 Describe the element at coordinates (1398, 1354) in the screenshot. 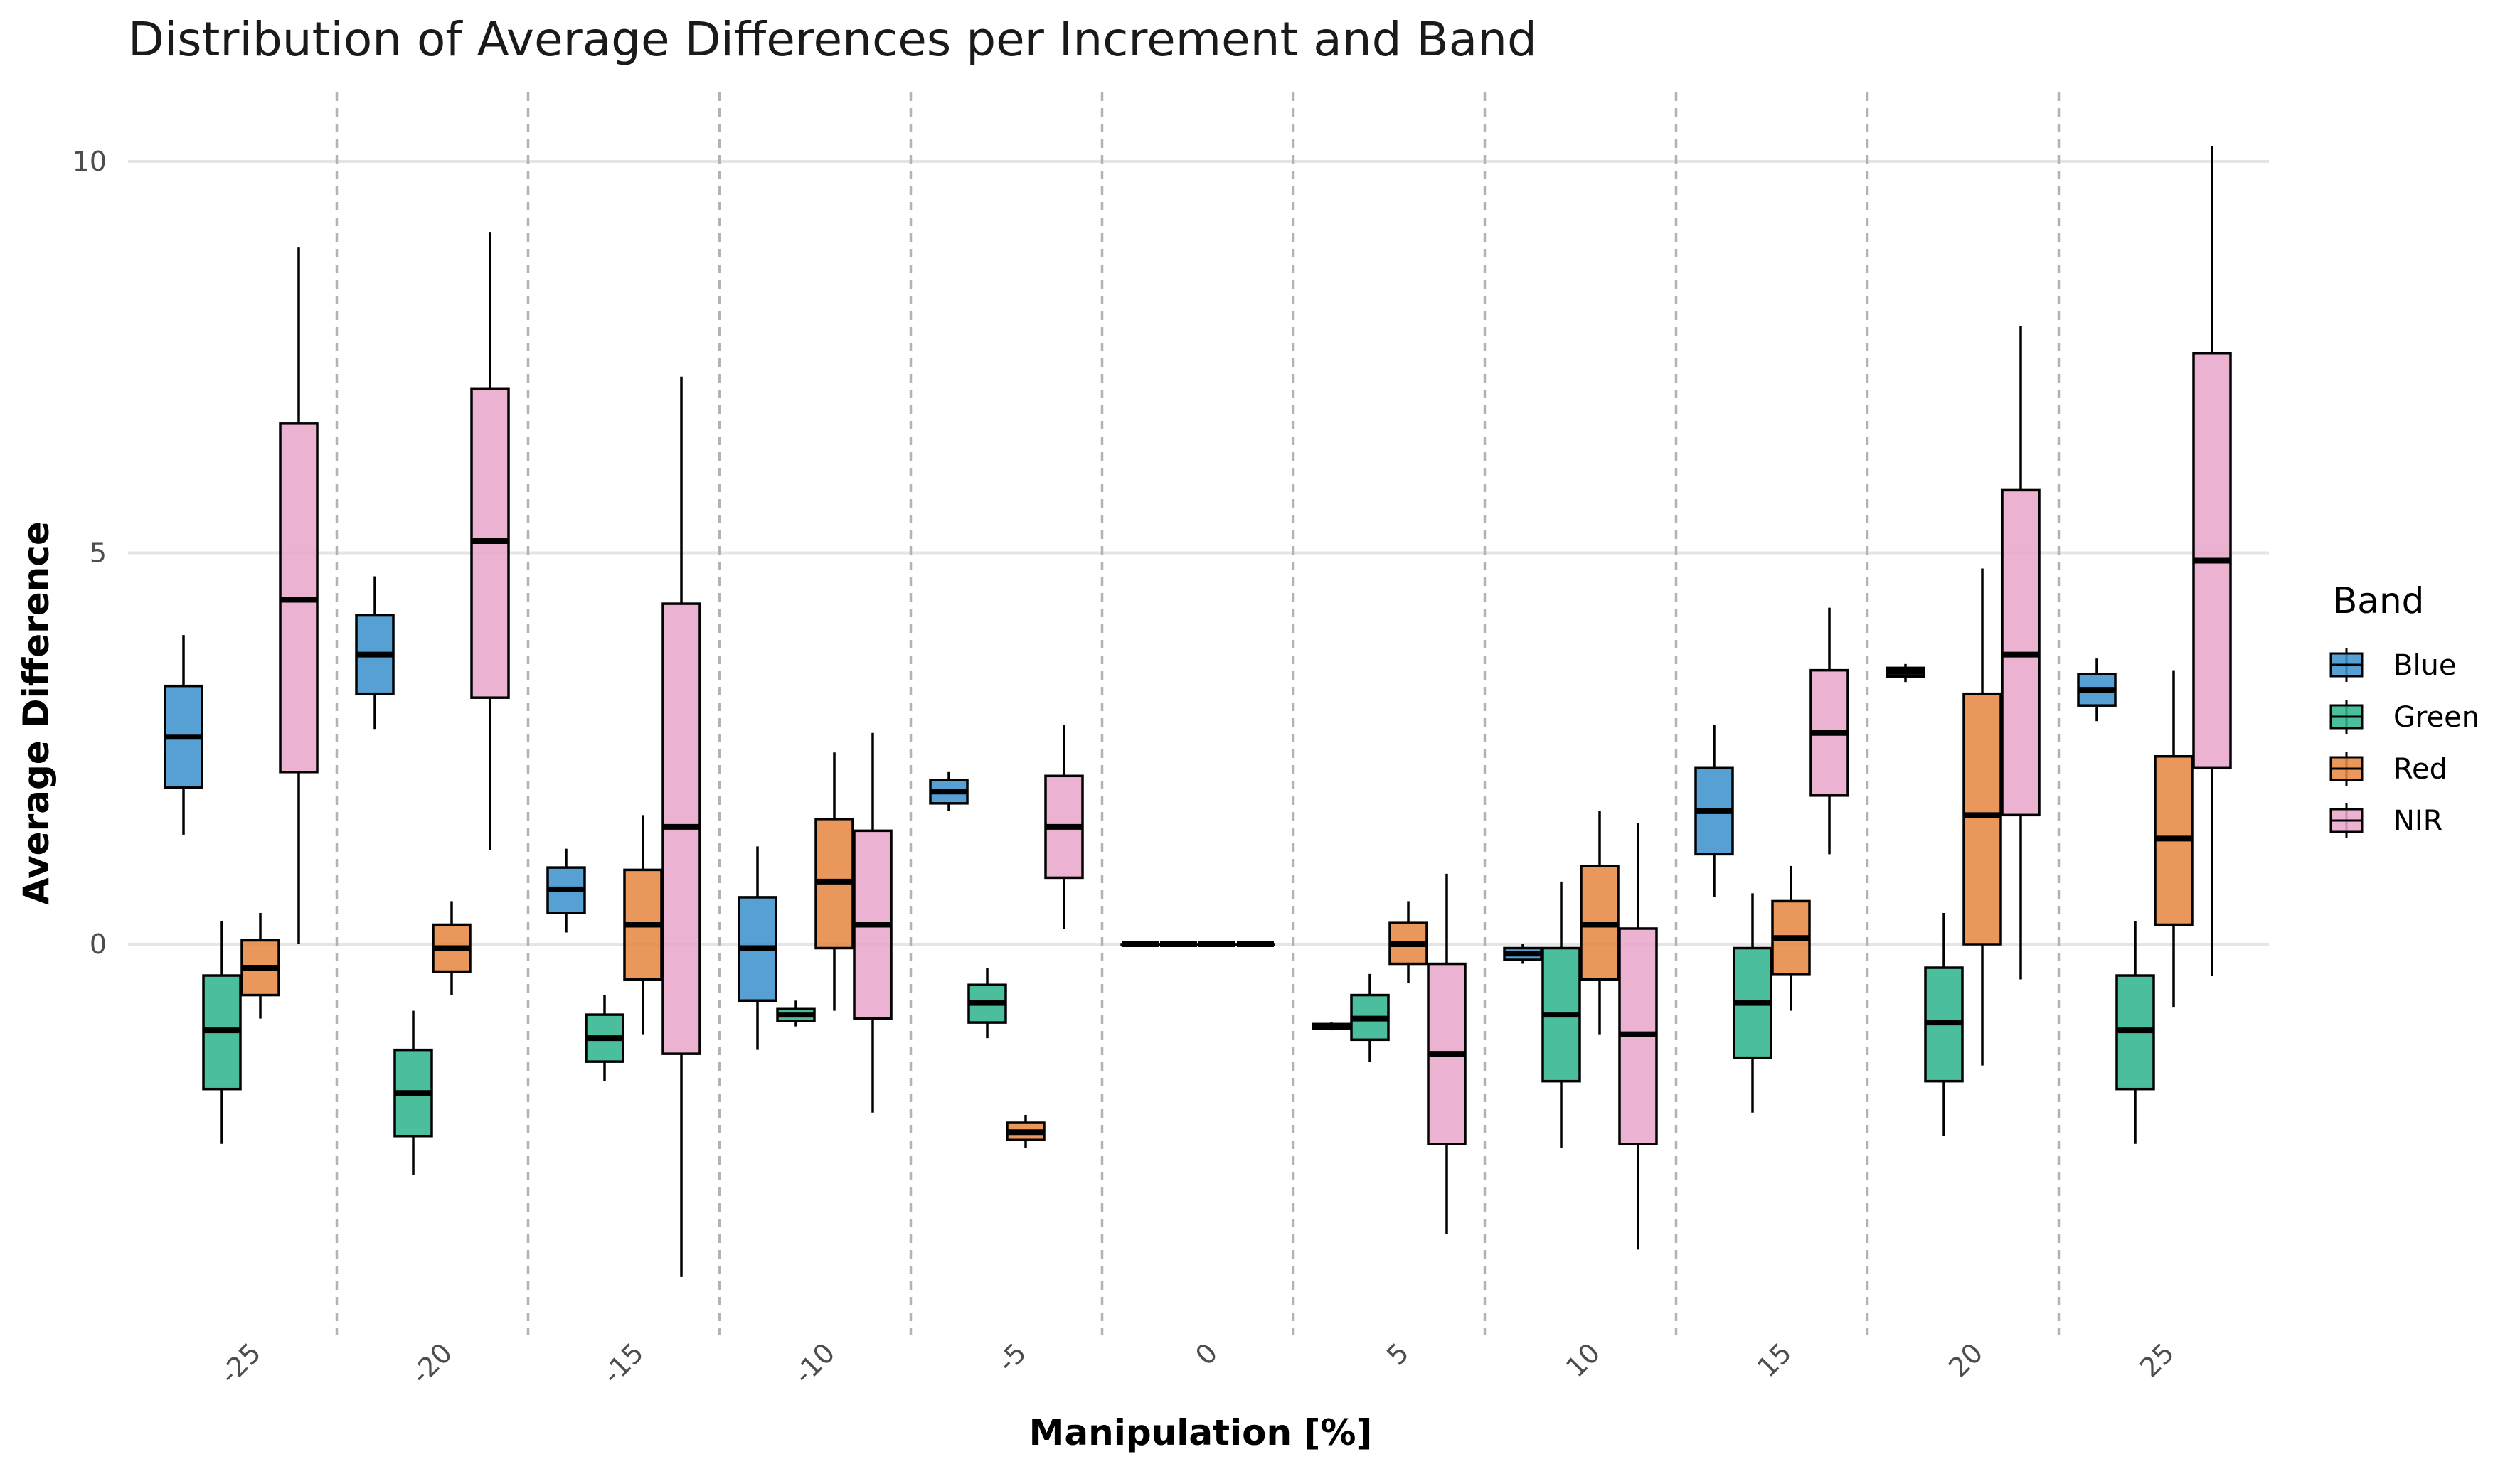

I see `x-tick-label: 5` at that location.